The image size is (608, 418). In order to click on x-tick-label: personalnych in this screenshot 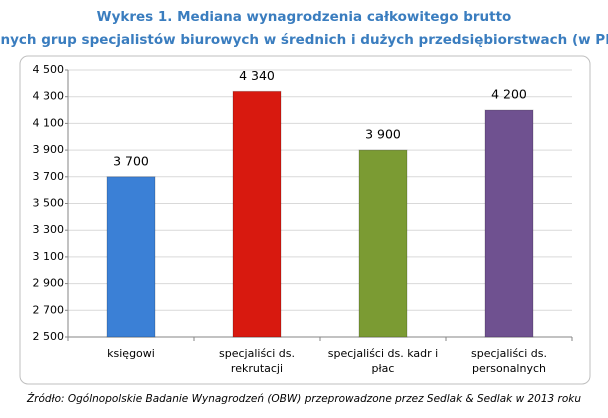, I will do `click(509, 368)`.